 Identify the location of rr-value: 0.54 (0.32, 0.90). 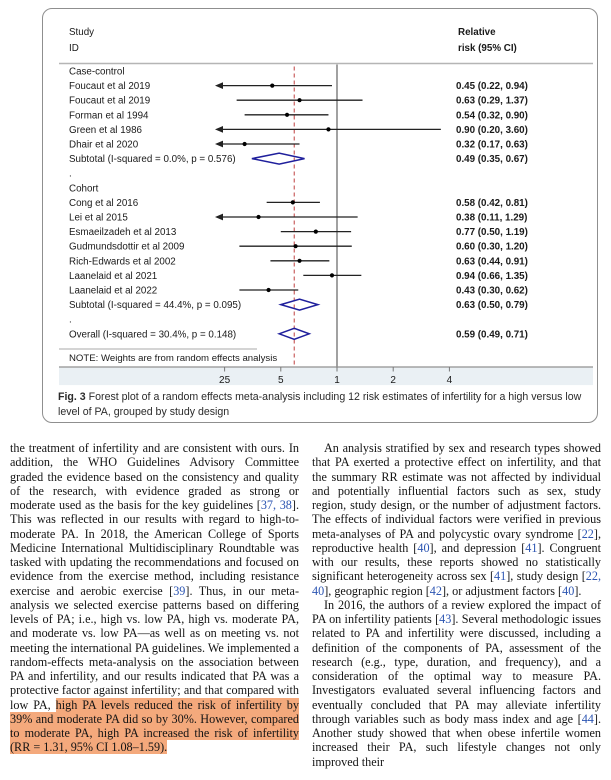
(492, 115).